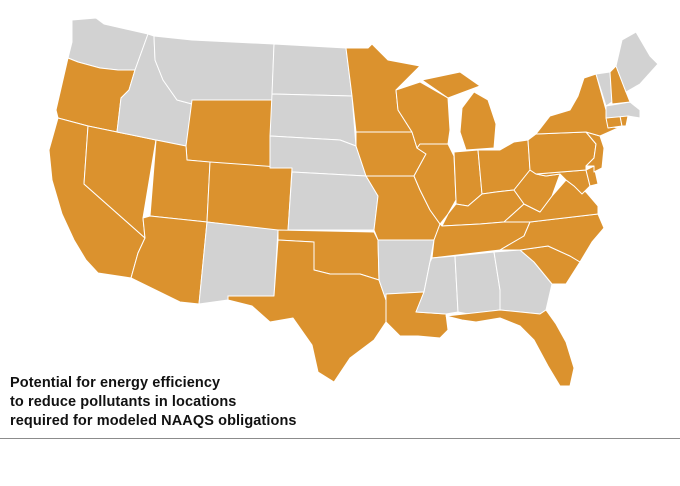 The height and width of the screenshot is (486, 680). I want to click on state-WY, so click(229, 134).